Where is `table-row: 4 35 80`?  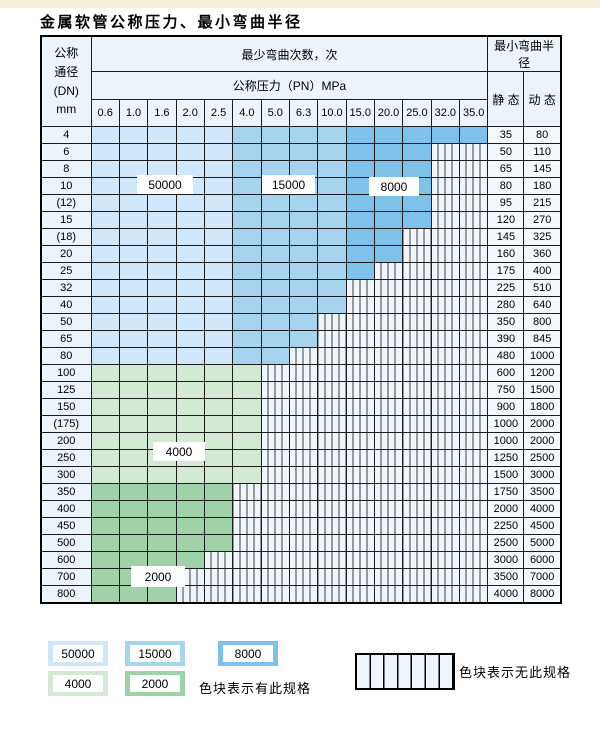
table-row: 4 35 80 is located at coordinates (301, 135).